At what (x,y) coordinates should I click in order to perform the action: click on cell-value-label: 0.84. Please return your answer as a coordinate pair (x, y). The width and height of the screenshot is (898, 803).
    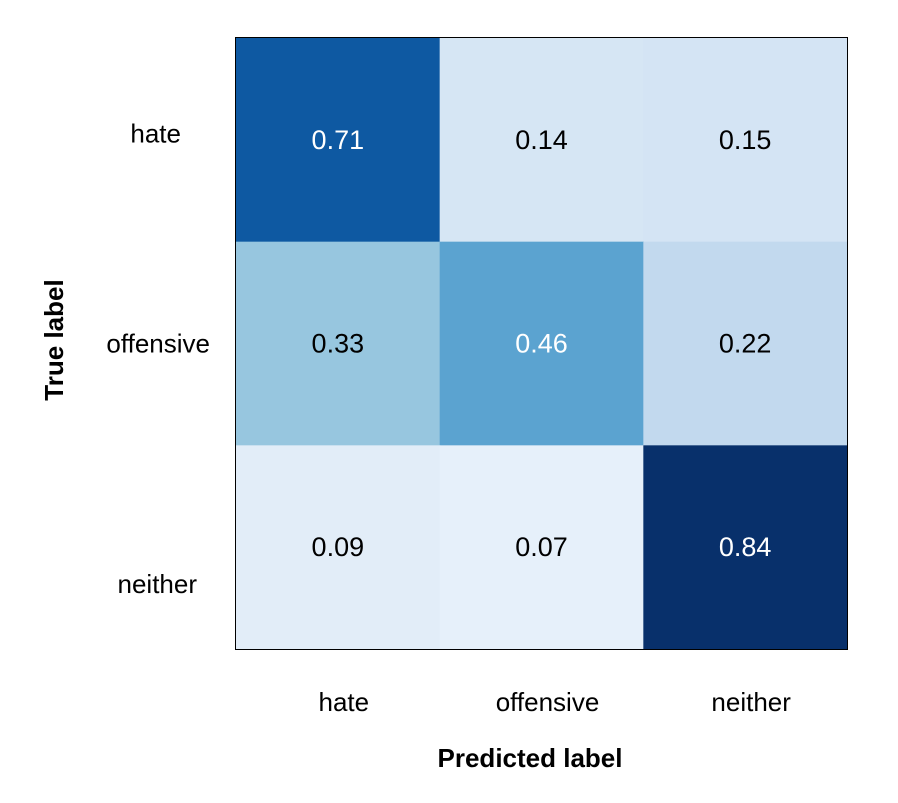
    Looking at the image, I should click on (745, 547).